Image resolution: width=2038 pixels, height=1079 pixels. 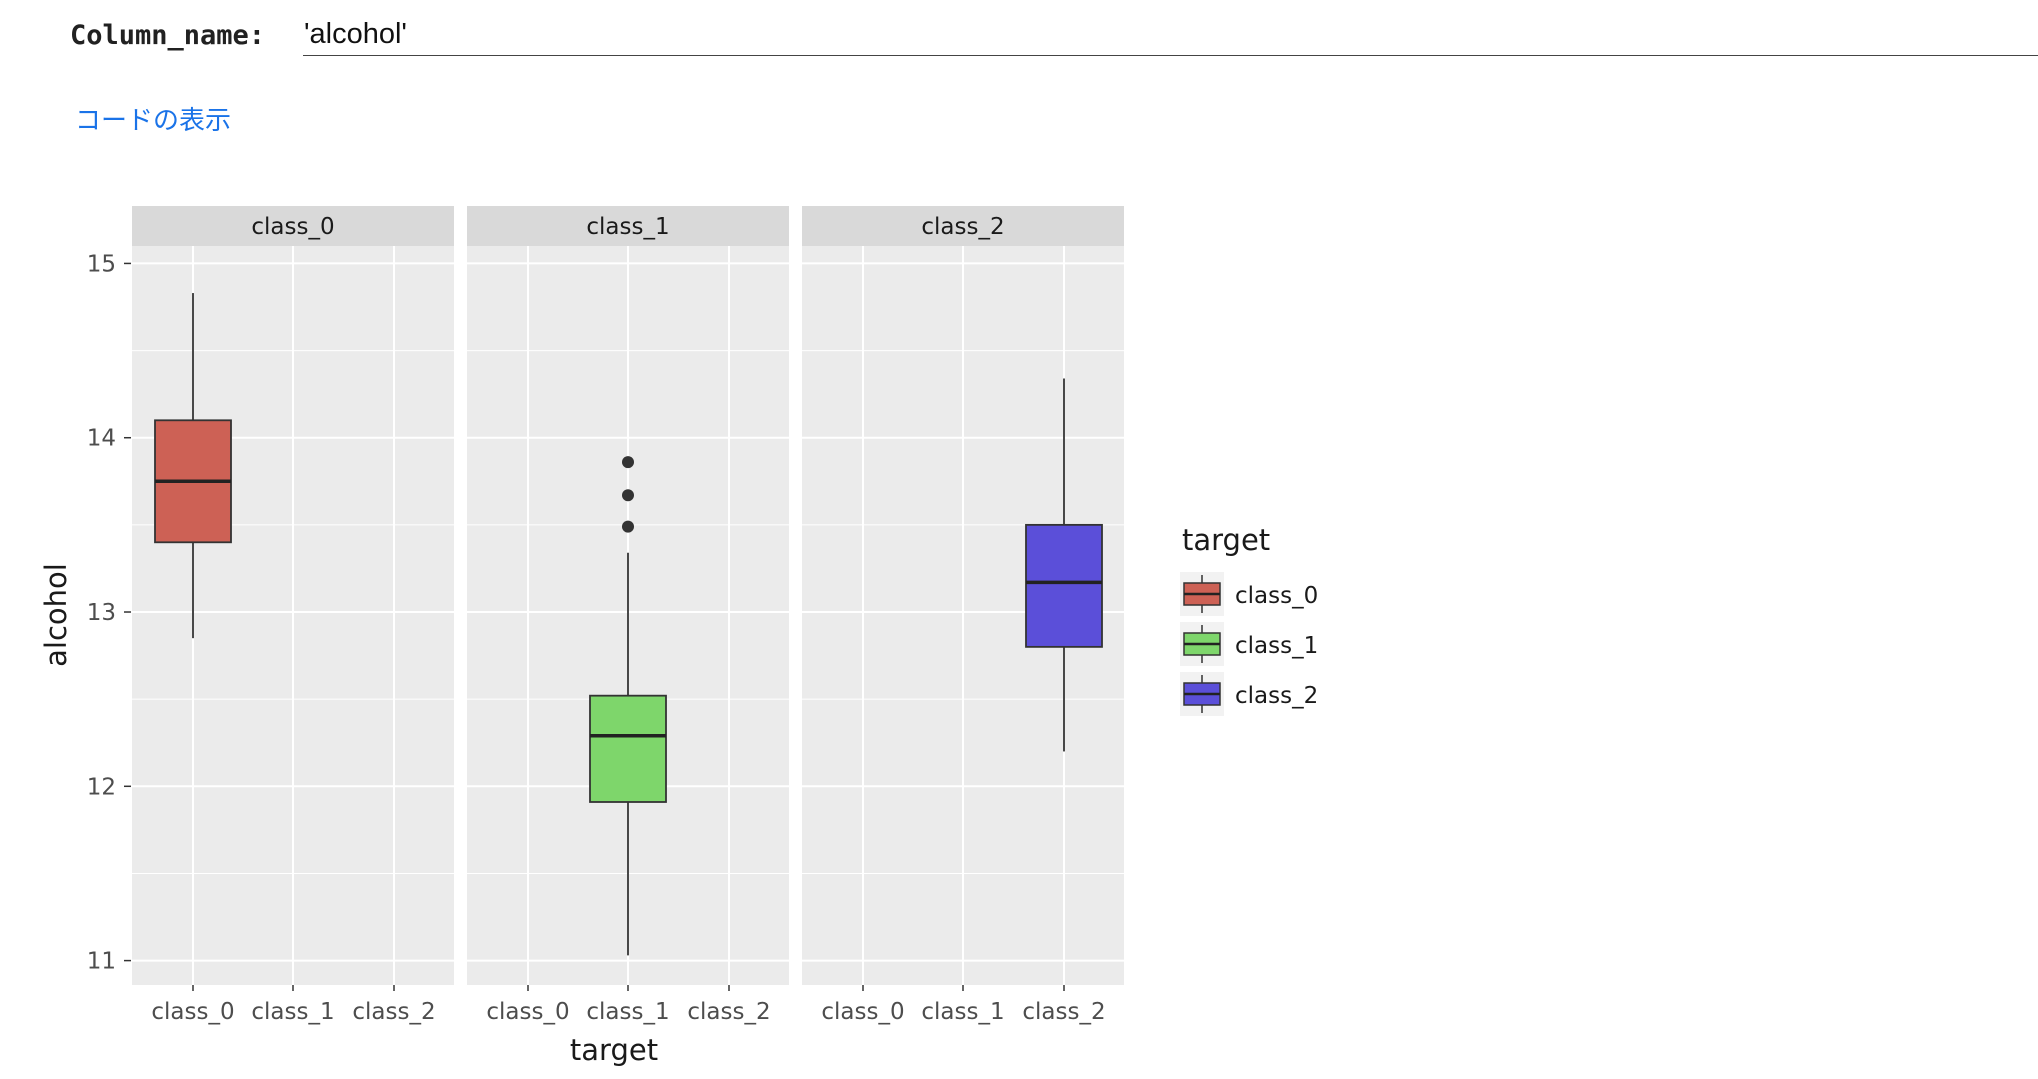 I want to click on y-axis-title: alcohol, so click(x=56, y=615).